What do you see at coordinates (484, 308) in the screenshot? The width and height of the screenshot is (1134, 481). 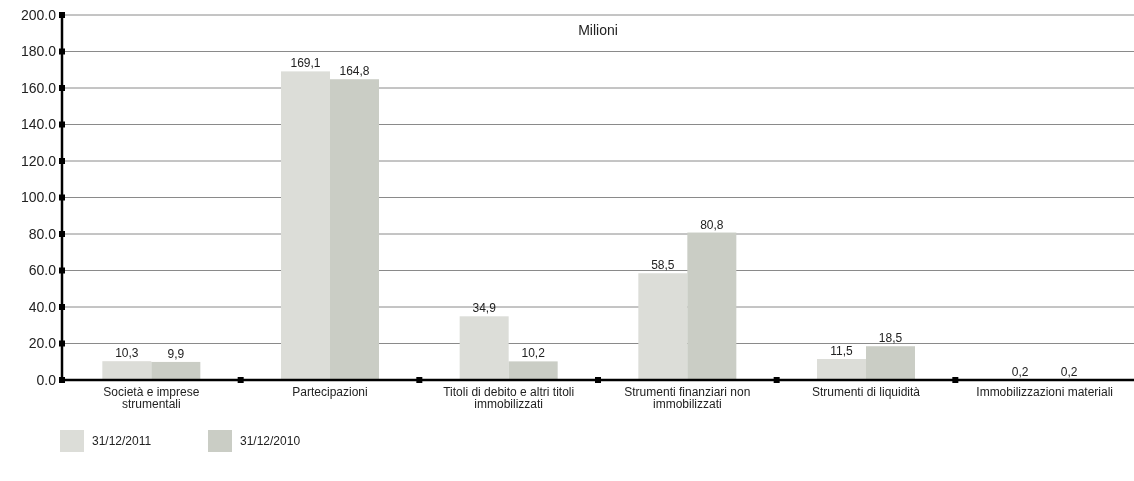 I see `data-label: 34,9` at bounding box center [484, 308].